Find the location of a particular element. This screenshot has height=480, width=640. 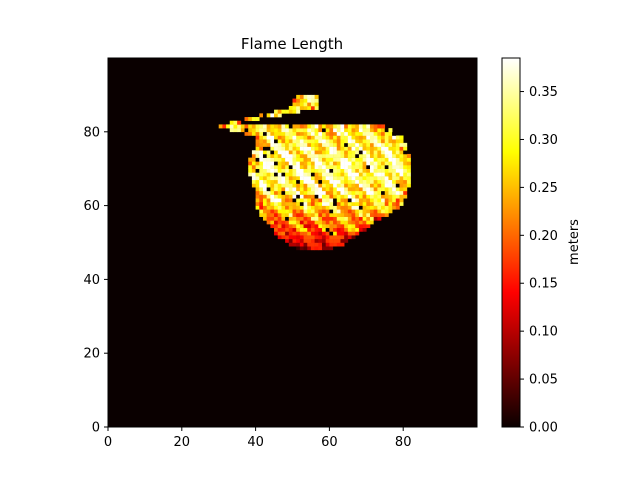

y-tick-label: 40 is located at coordinates (91, 280).